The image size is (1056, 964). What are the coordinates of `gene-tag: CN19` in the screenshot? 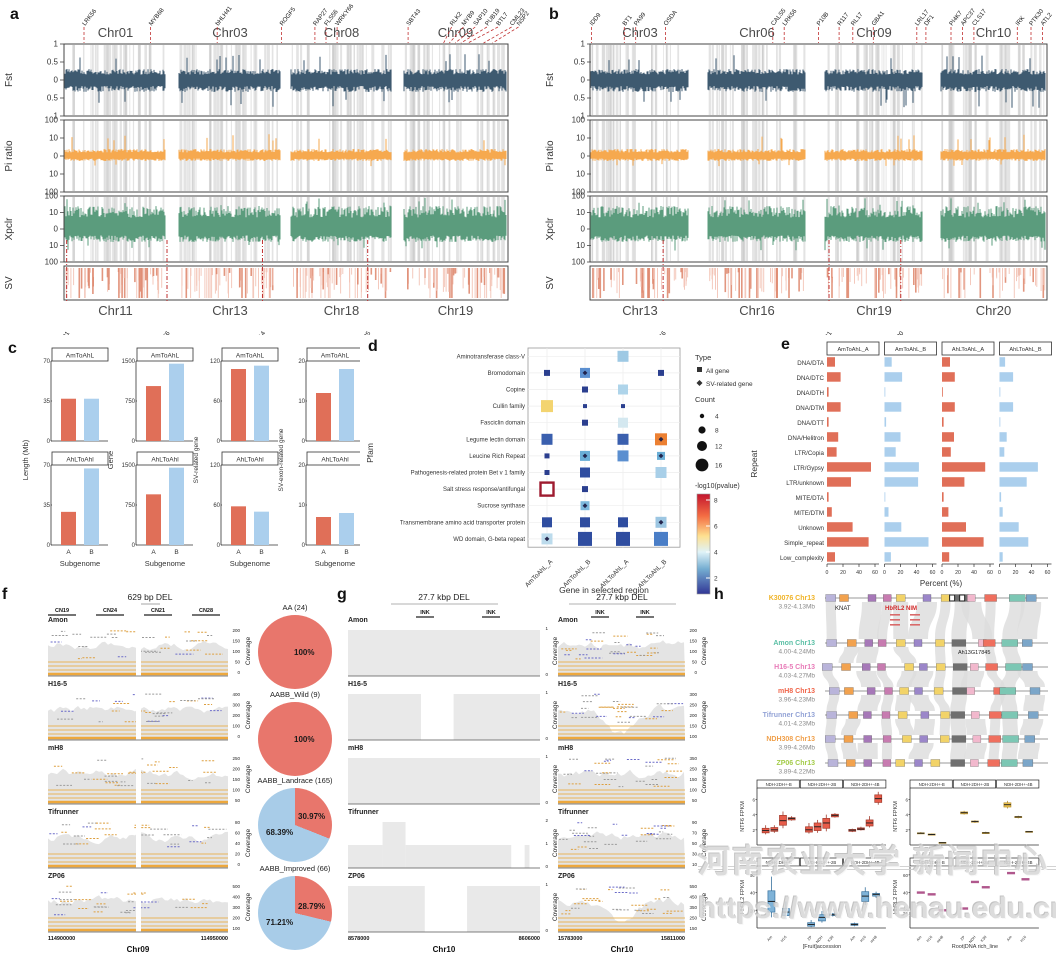 It's located at (62, 611).